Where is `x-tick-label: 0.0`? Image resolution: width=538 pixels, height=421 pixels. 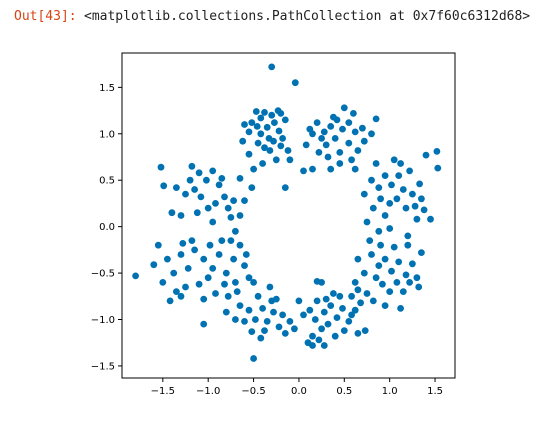
x-tick-label: 0.0 is located at coordinates (299, 391).